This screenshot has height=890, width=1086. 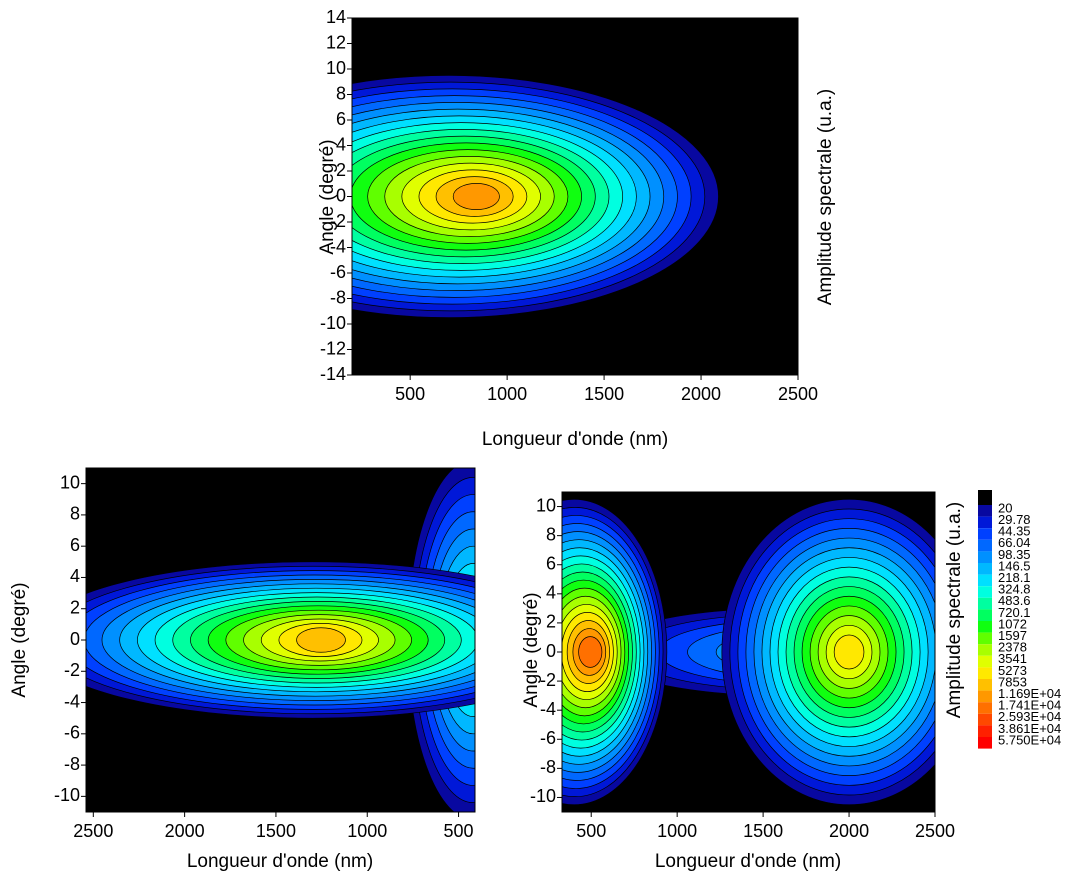 What do you see at coordinates (1029, 716) in the screenshot?
I see `colorbar-label: 2.593E+04` at bounding box center [1029, 716].